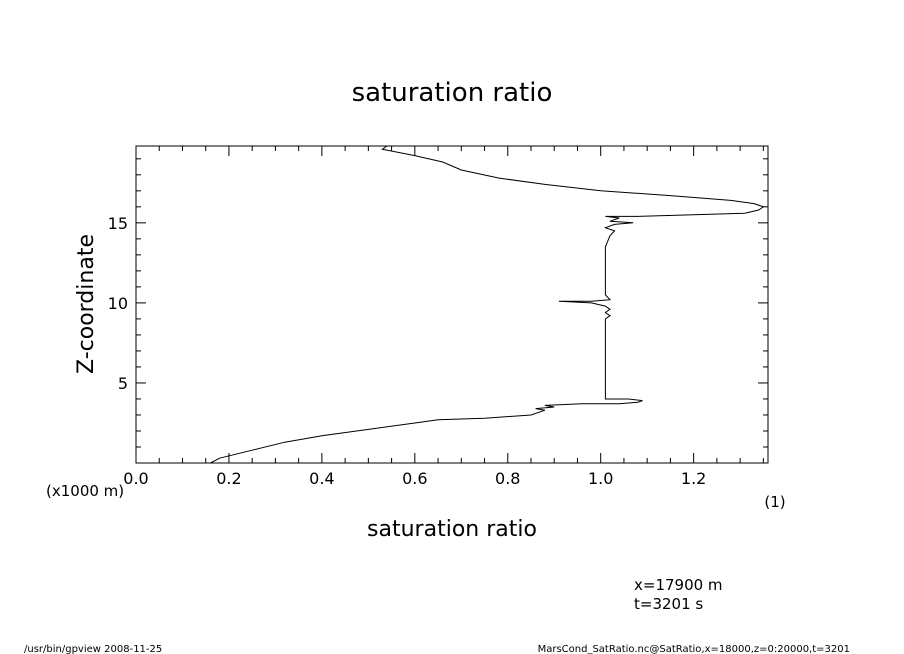 This screenshot has width=904, height=654. I want to click on x-tick-label: 0.0, so click(135, 478).